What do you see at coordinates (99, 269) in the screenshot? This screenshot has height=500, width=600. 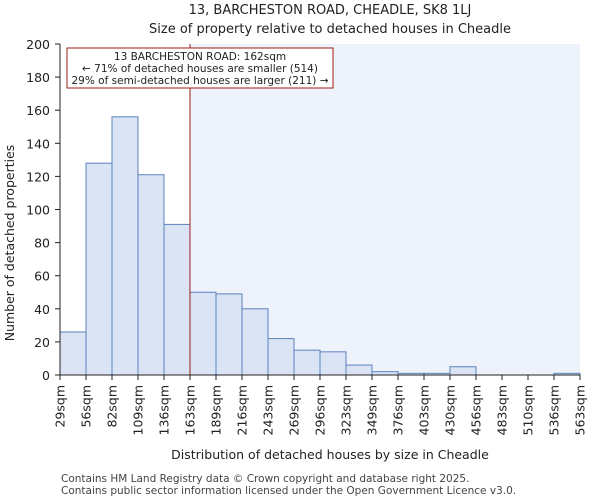 I see `bar-56sqm` at bounding box center [99, 269].